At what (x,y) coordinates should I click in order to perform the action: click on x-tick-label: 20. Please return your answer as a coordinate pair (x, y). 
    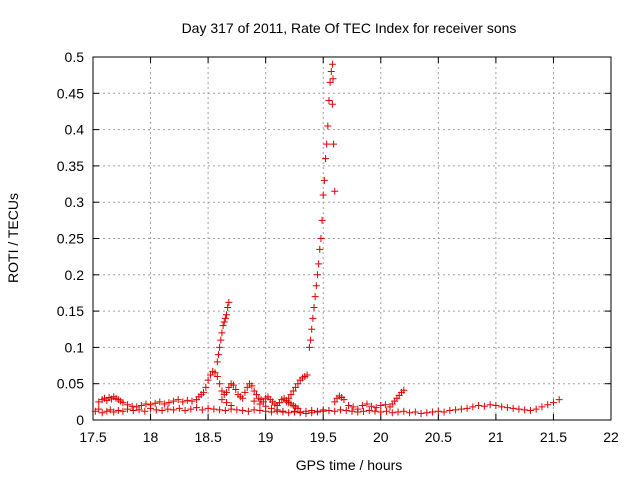
    Looking at the image, I should click on (381, 437).